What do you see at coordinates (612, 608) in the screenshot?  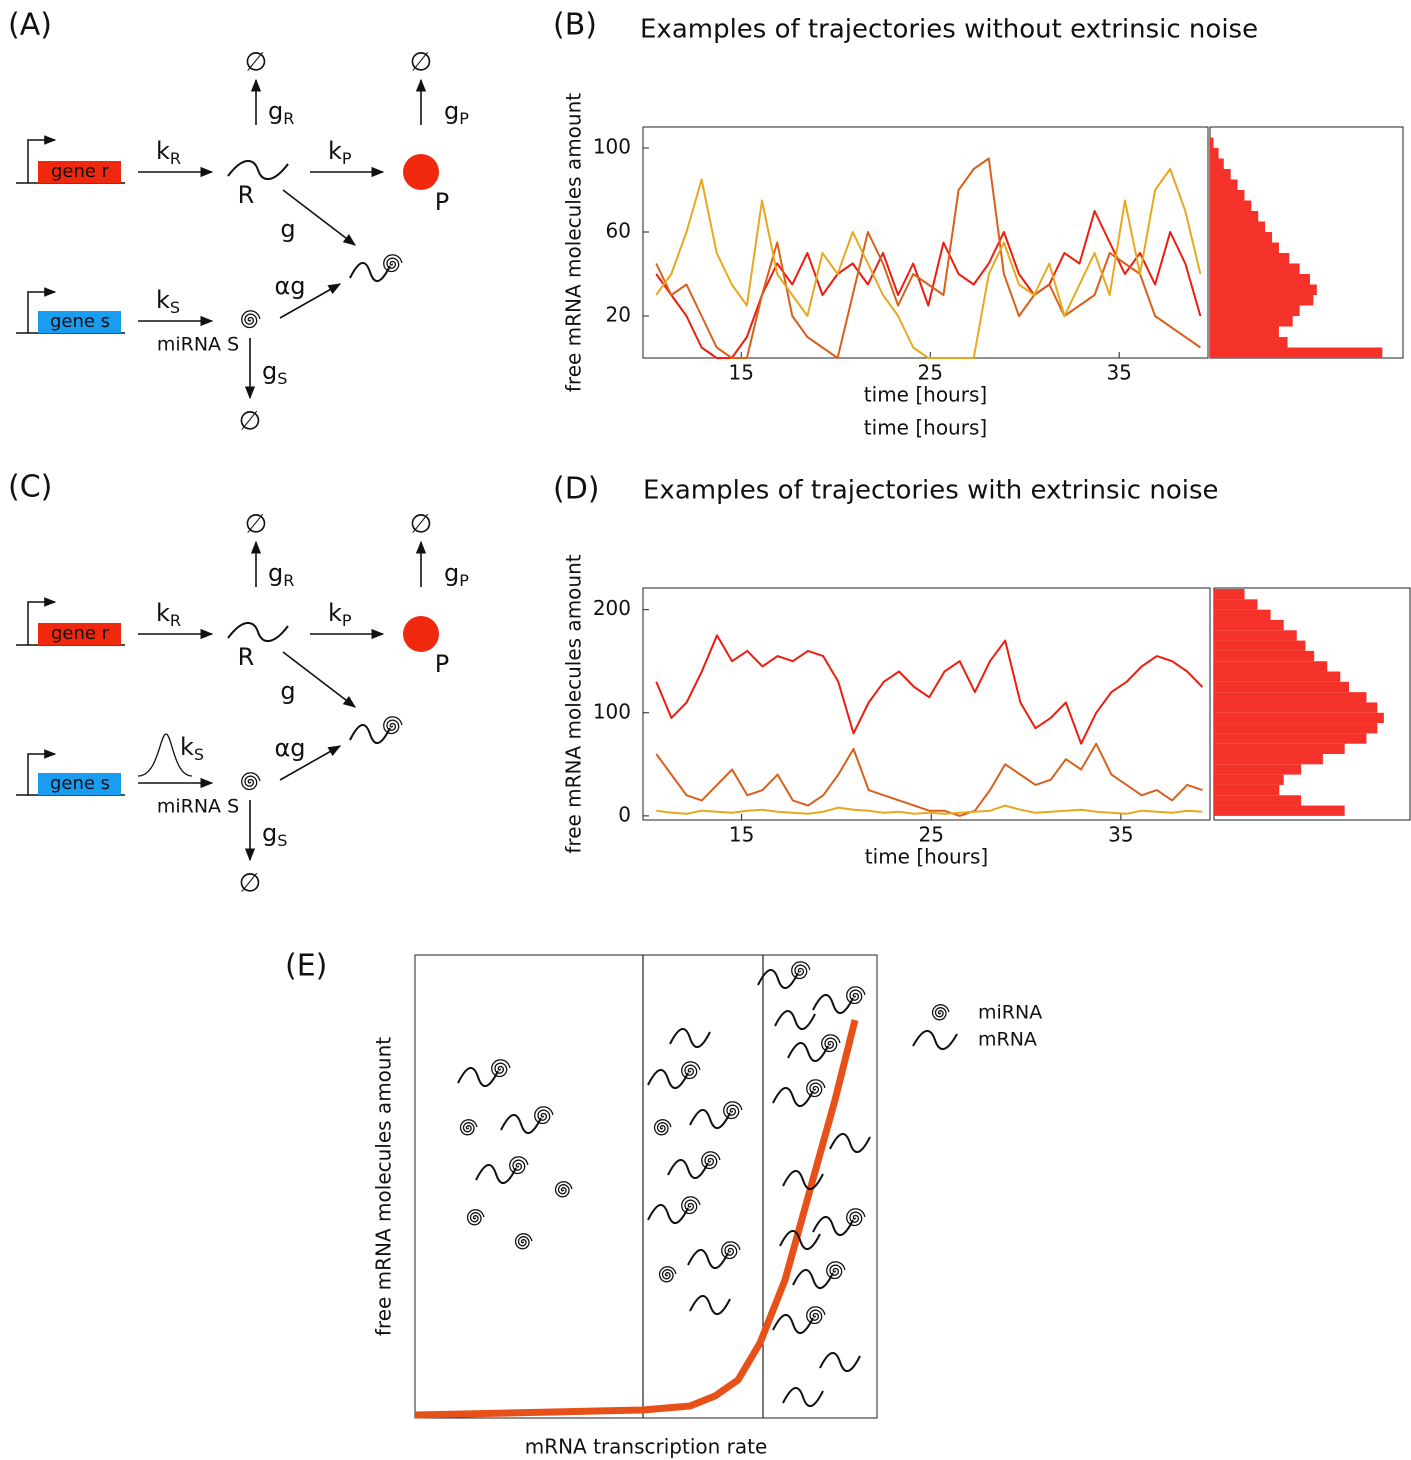 I see `y-tick-label: 200` at bounding box center [612, 608].